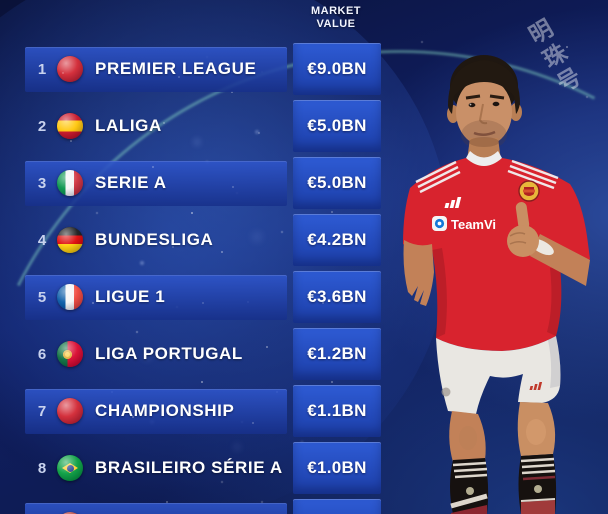  I want to click on market-value-badge, so click(337, 506).